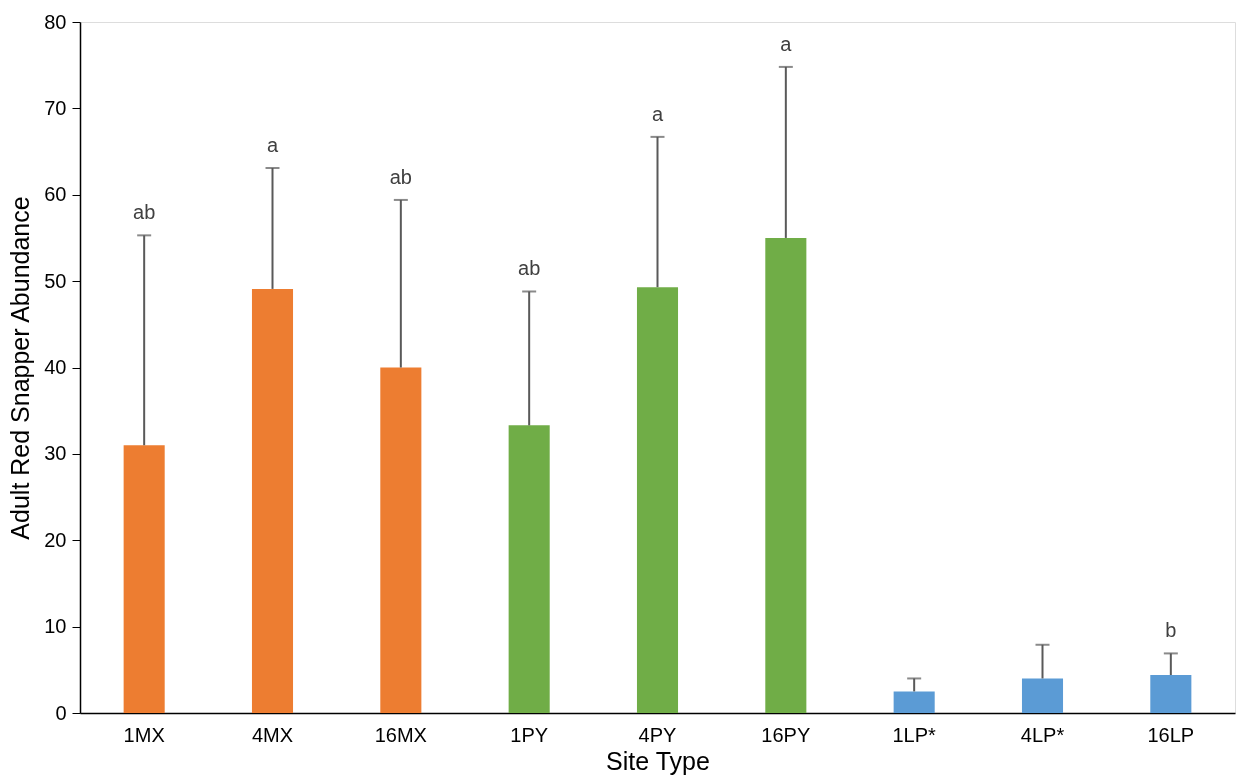 This screenshot has height=778, width=1239. What do you see at coordinates (1171, 734) in the screenshot?
I see `x-tick-label: 16LP` at bounding box center [1171, 734].